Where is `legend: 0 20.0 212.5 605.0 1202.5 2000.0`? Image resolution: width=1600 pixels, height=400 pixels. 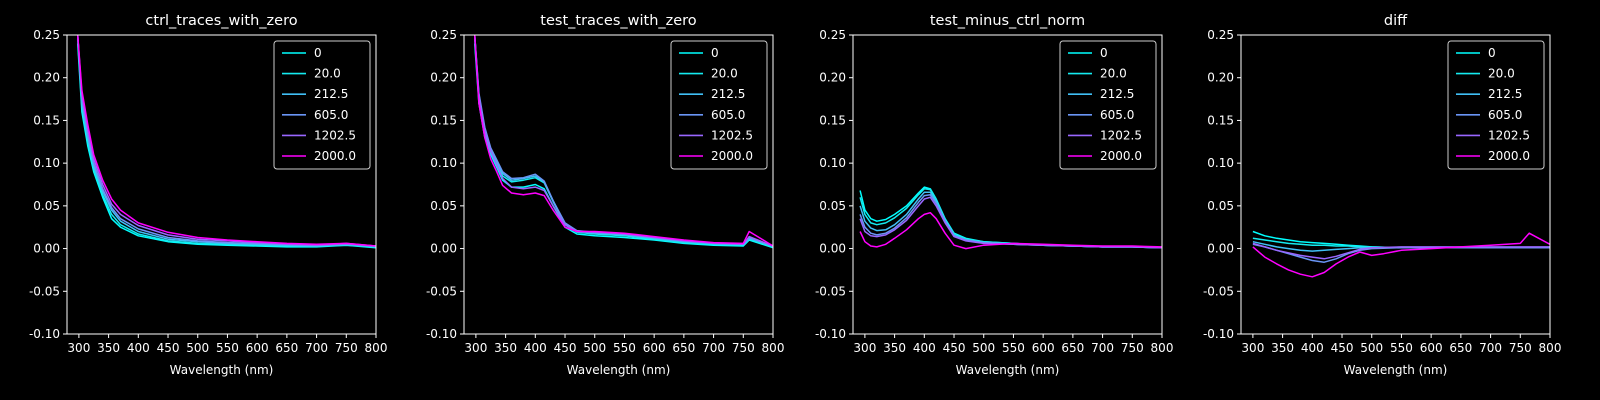 legend: 0 20.0 212.5 605.0 1202.5 2000.0 is located at coordinates (719, 105).